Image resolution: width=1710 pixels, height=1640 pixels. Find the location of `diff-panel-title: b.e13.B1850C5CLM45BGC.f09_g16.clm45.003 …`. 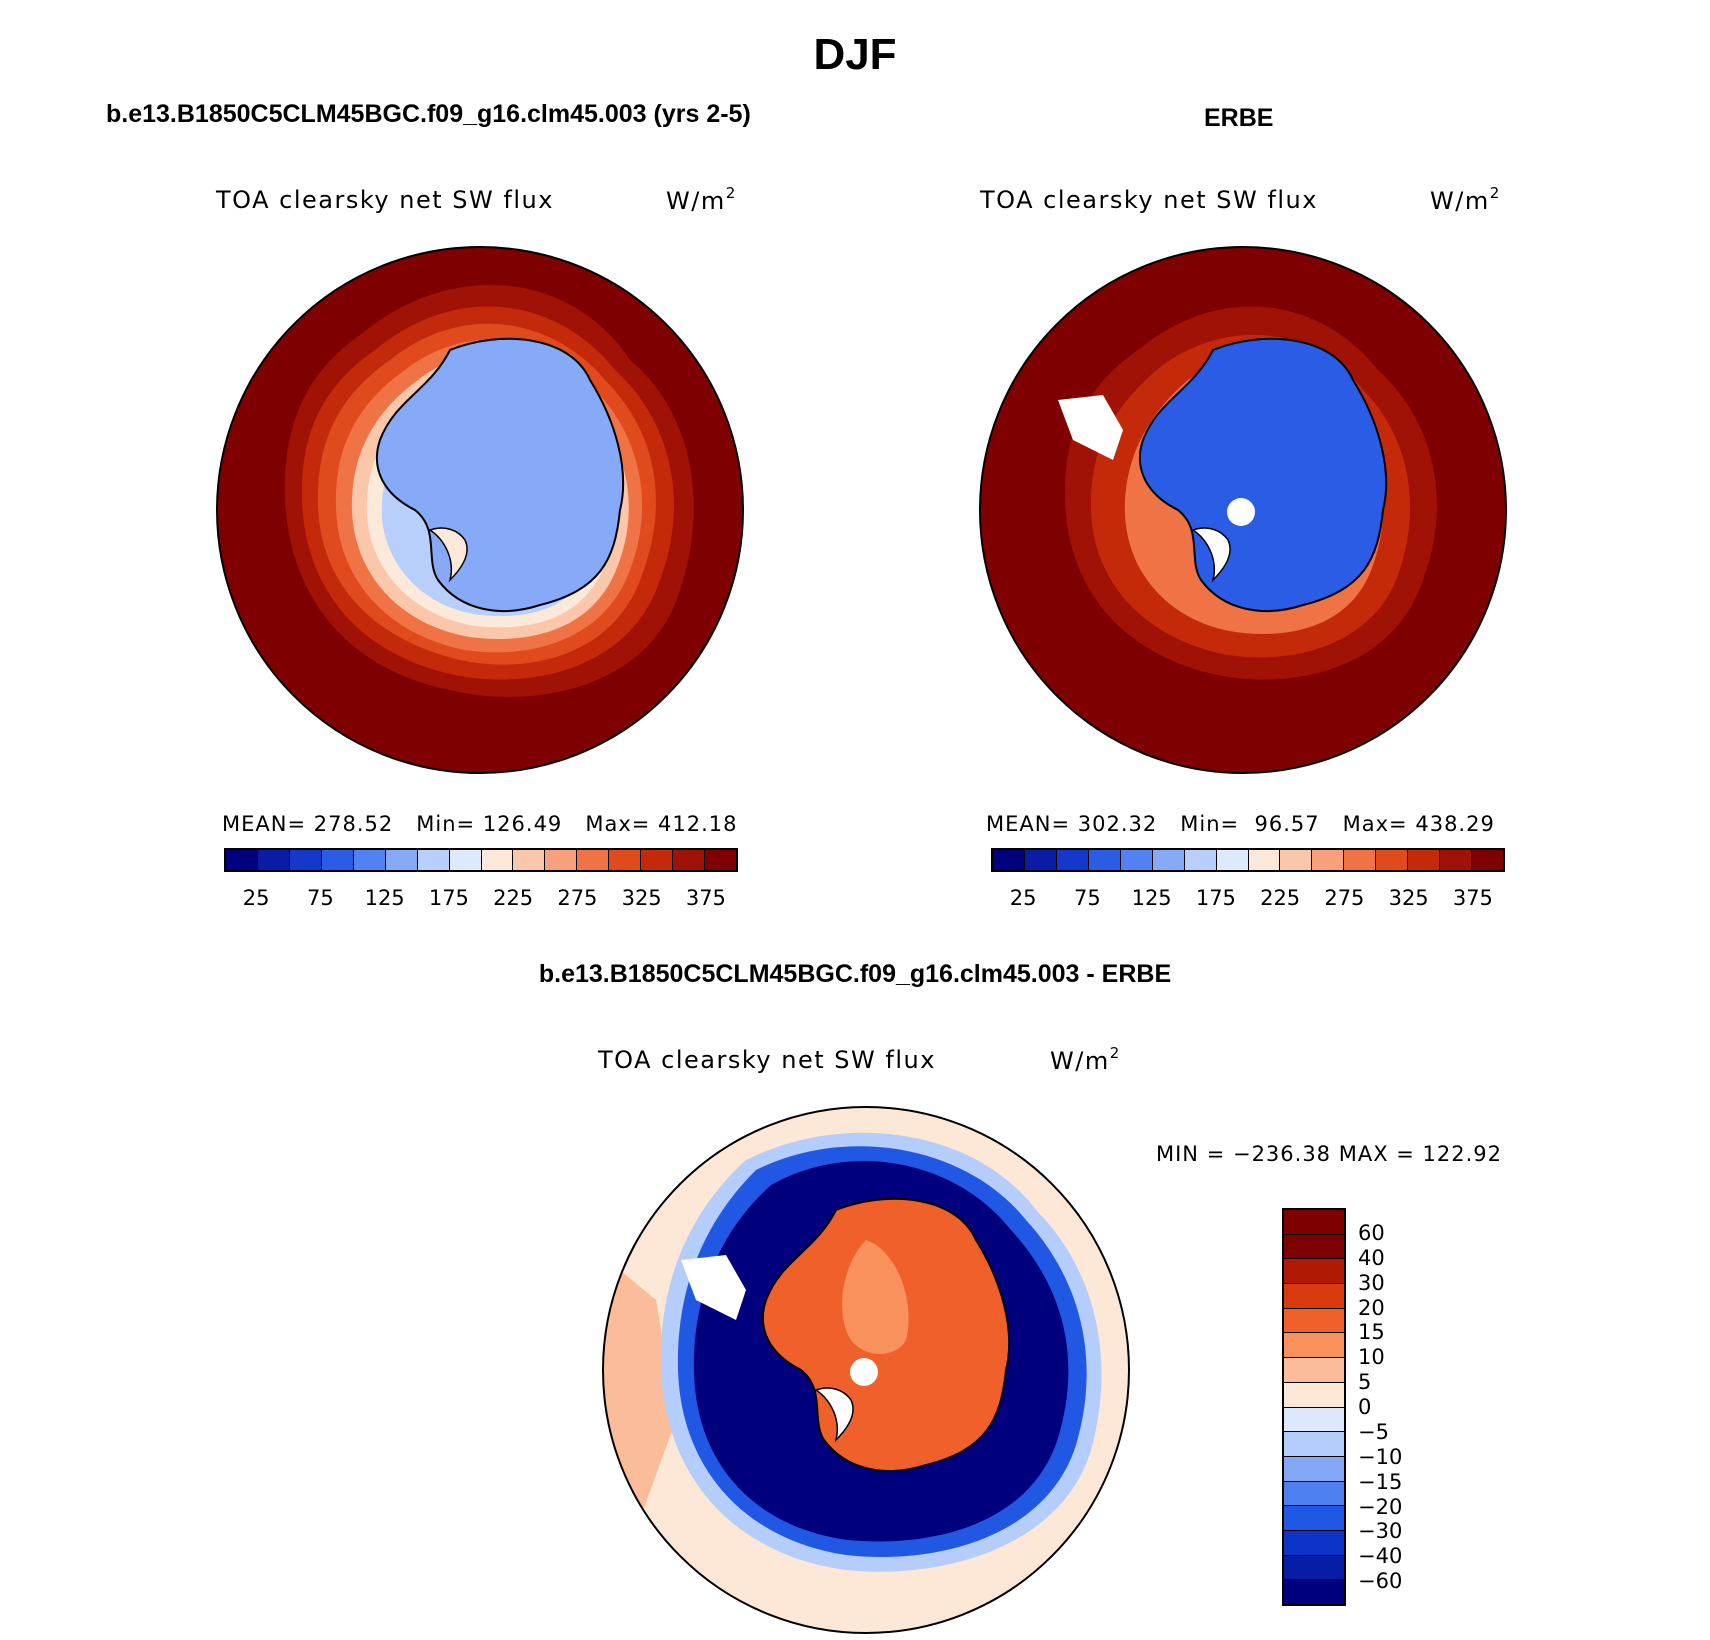

diff-panel-title: b.e13.B1850C5CLM45BGC.f09_g16.clm45.003 … is located at coordinates (855, 974).